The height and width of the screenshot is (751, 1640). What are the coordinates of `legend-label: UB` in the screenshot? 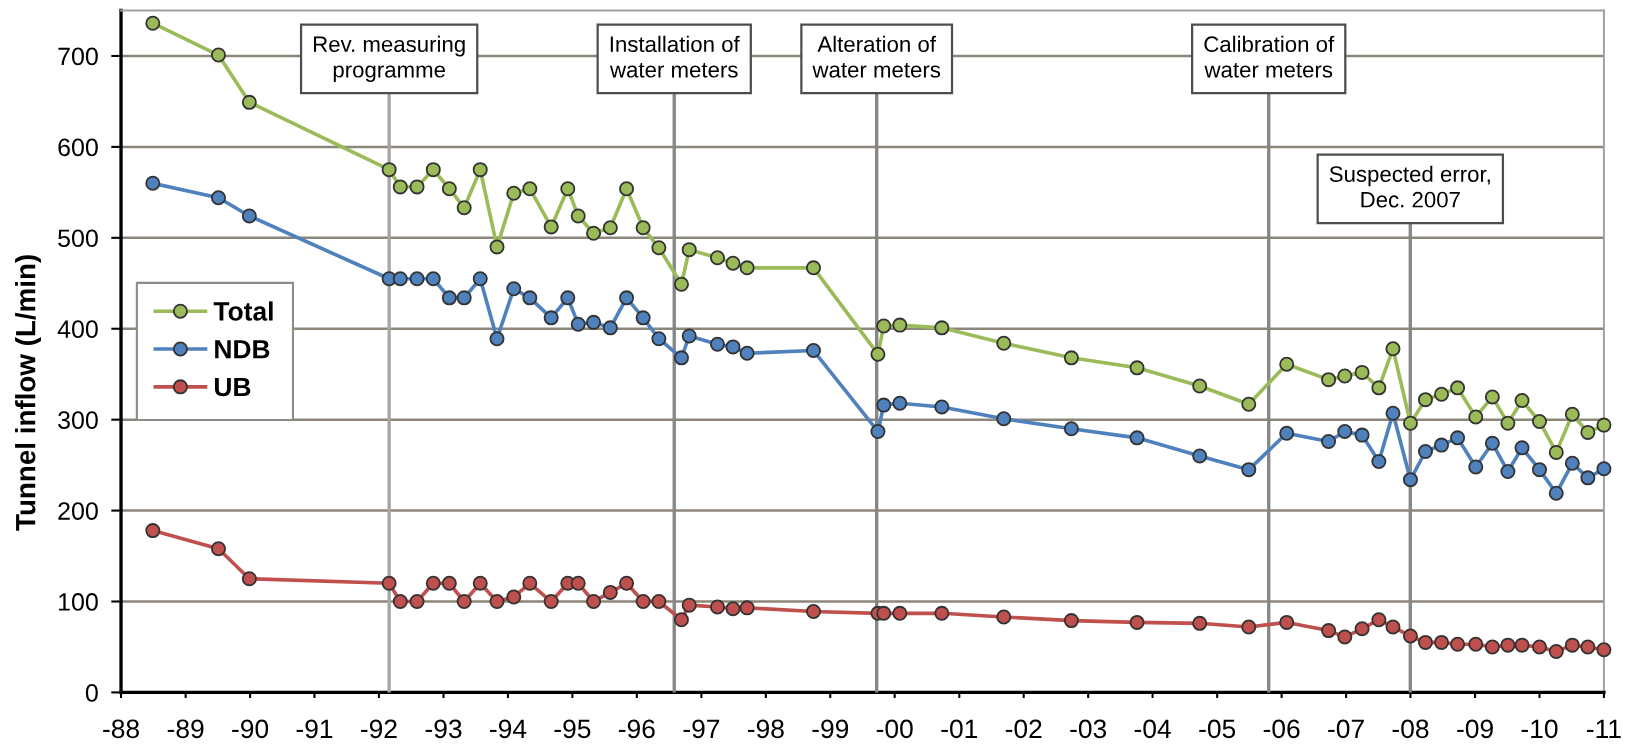 It's located at (232, 387).